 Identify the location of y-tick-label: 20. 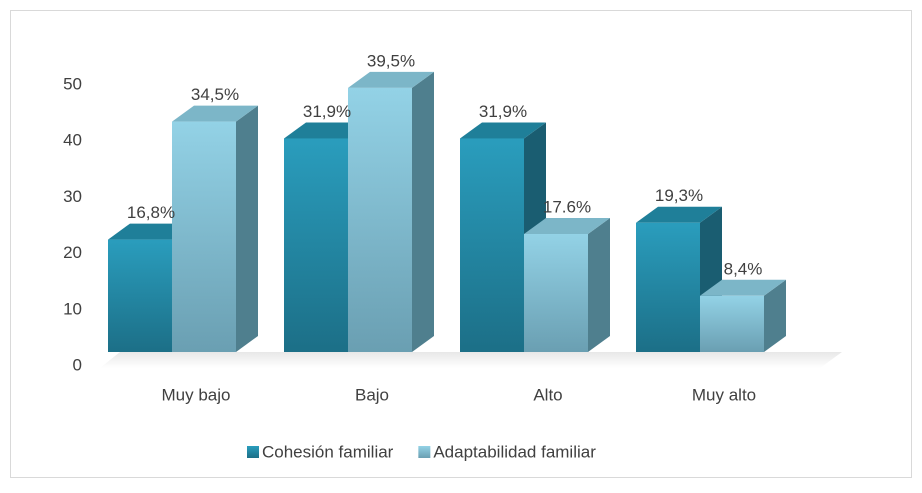
(72, 252).